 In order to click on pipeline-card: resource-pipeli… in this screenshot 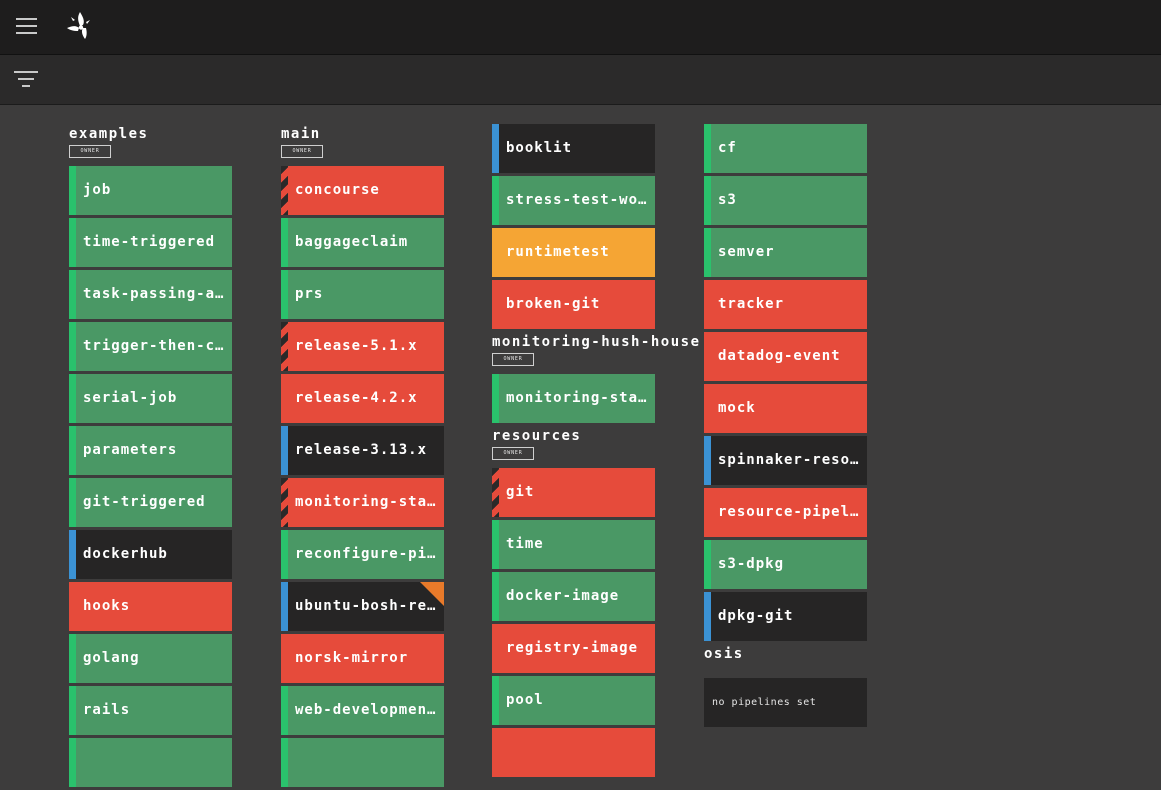, I will do `click(785, 512)`.